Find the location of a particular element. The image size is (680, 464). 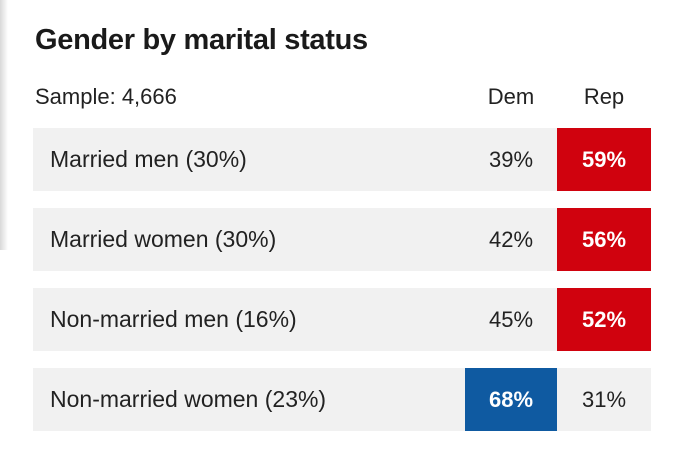

rep-value: 59% is located at coordinates (604, 159).